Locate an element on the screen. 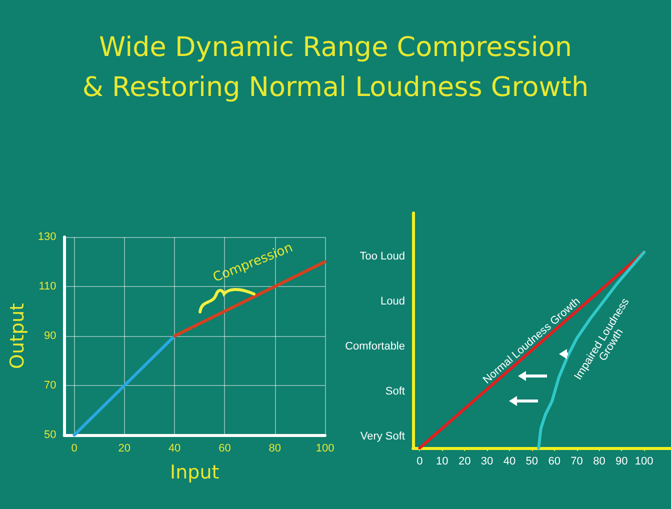 The height and width of the screenshot is (509, 671). text: Loud is located at coordinates (392, 302).